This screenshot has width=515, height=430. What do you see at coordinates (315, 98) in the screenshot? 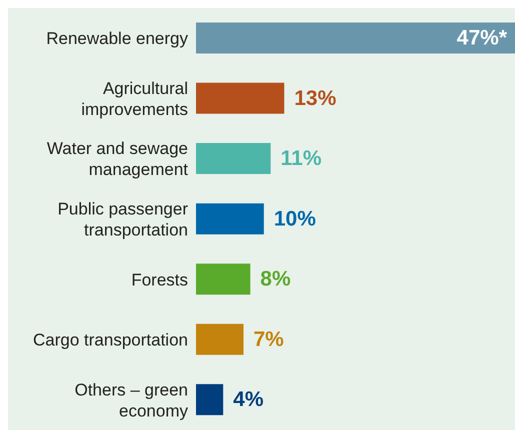
I see `data-label: 13%` at bounding box center [315, 98].